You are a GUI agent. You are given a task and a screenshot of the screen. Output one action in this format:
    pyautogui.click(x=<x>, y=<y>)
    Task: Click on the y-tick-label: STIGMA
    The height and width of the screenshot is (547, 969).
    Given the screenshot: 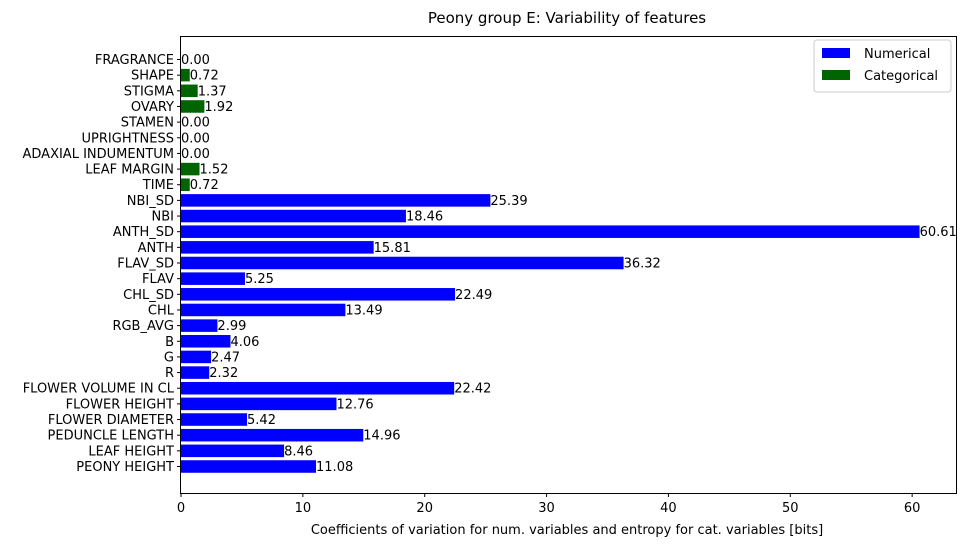 What is the action you would take?
    pyautogui.click(x=149, y=91)
    